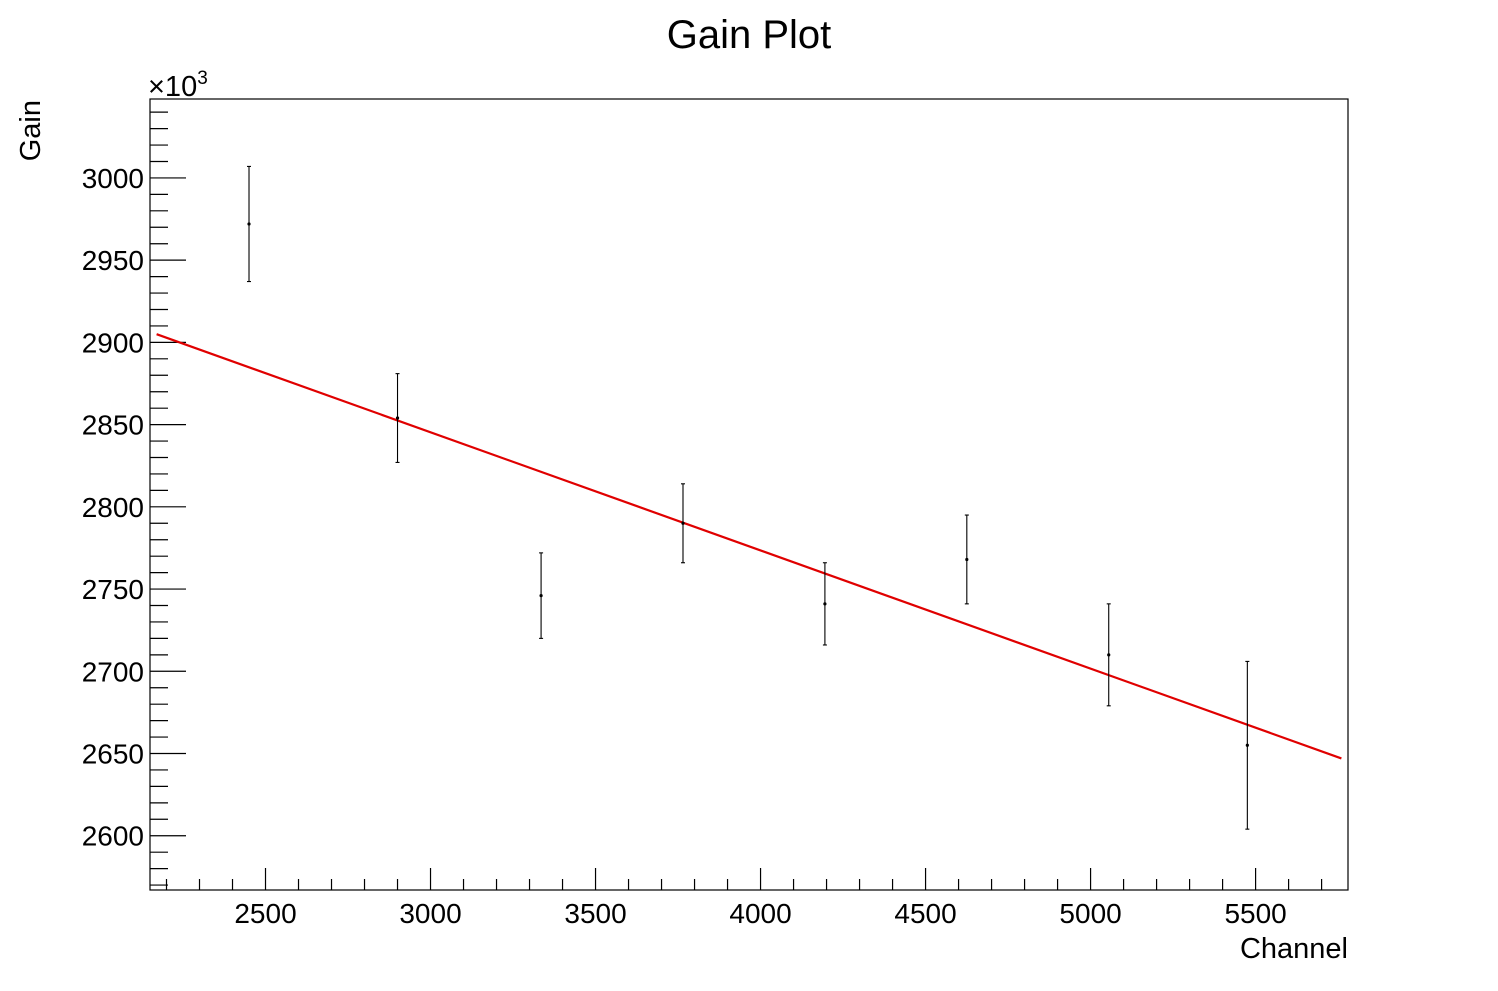 The height and width of the screenshot is (991, 1498). What do you see at coordinates (113, 671) in the screenshot?
I see `y-tick-label: 2700` at bounding box center [113, 671].